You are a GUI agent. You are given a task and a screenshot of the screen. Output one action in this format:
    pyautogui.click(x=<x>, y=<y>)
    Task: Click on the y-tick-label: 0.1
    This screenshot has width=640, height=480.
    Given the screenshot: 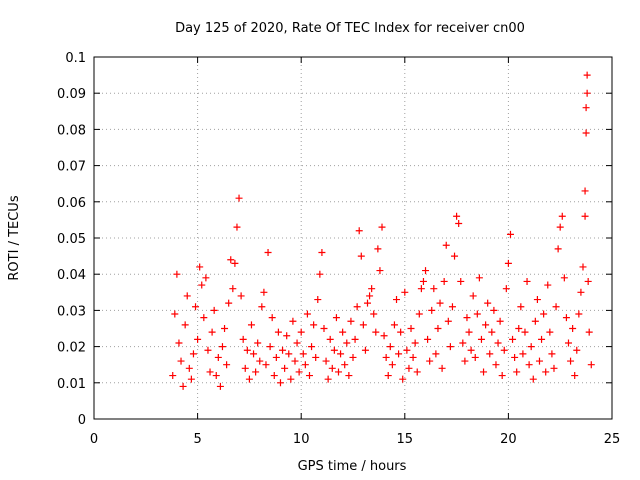 What is the action you would take?
    pyautogui.click(x=75, y=58)
    